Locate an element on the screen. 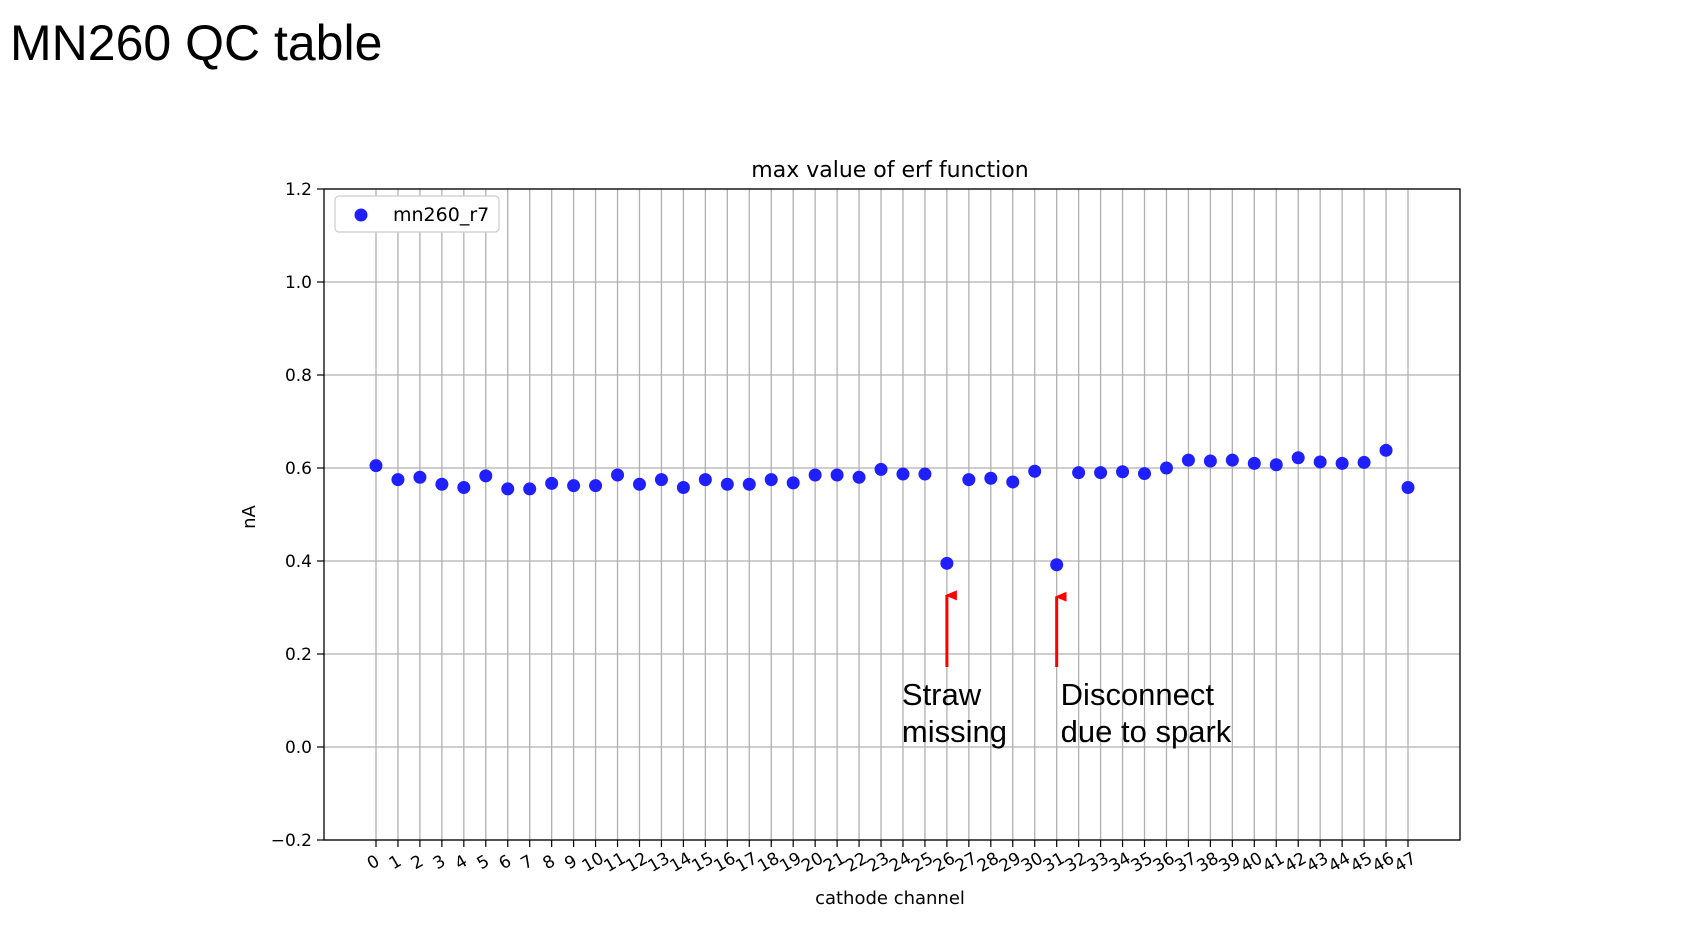 Image resolution: width=1708 pixels, height=950 pixels. x-tick-label: 1 is located at coordinates (395, 862).